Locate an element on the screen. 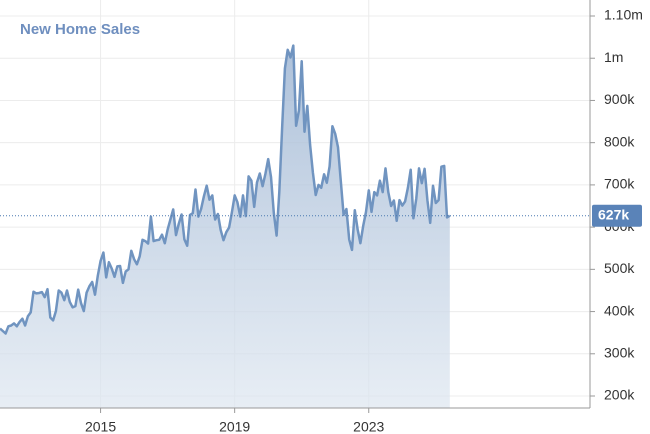 The height and width of the screenshot is (434, 650). y-tick-label: 1.10m is located at coordinates (623, 15).